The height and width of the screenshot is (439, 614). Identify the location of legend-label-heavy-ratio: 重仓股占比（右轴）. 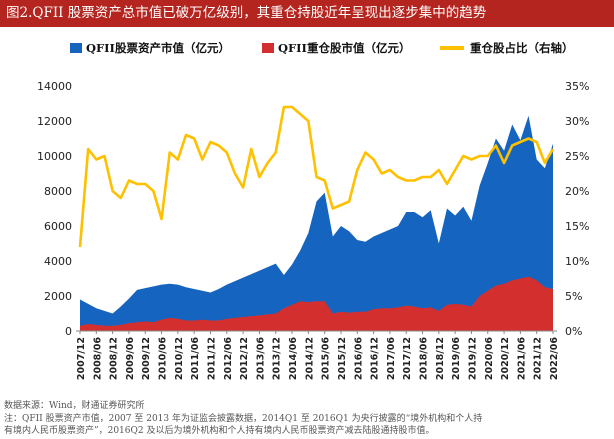
(522, 48).